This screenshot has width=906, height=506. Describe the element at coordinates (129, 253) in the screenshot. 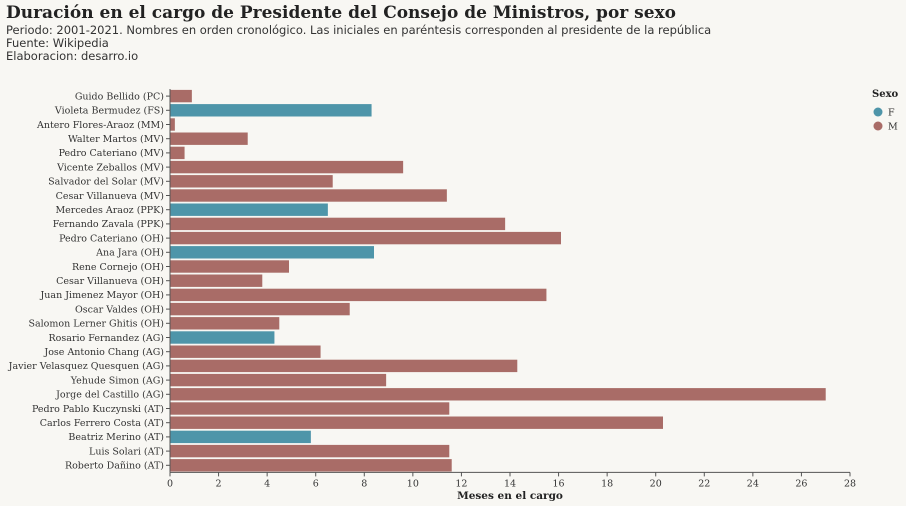

I see `y-tick-label: Ana Jara (OH)` at that location.